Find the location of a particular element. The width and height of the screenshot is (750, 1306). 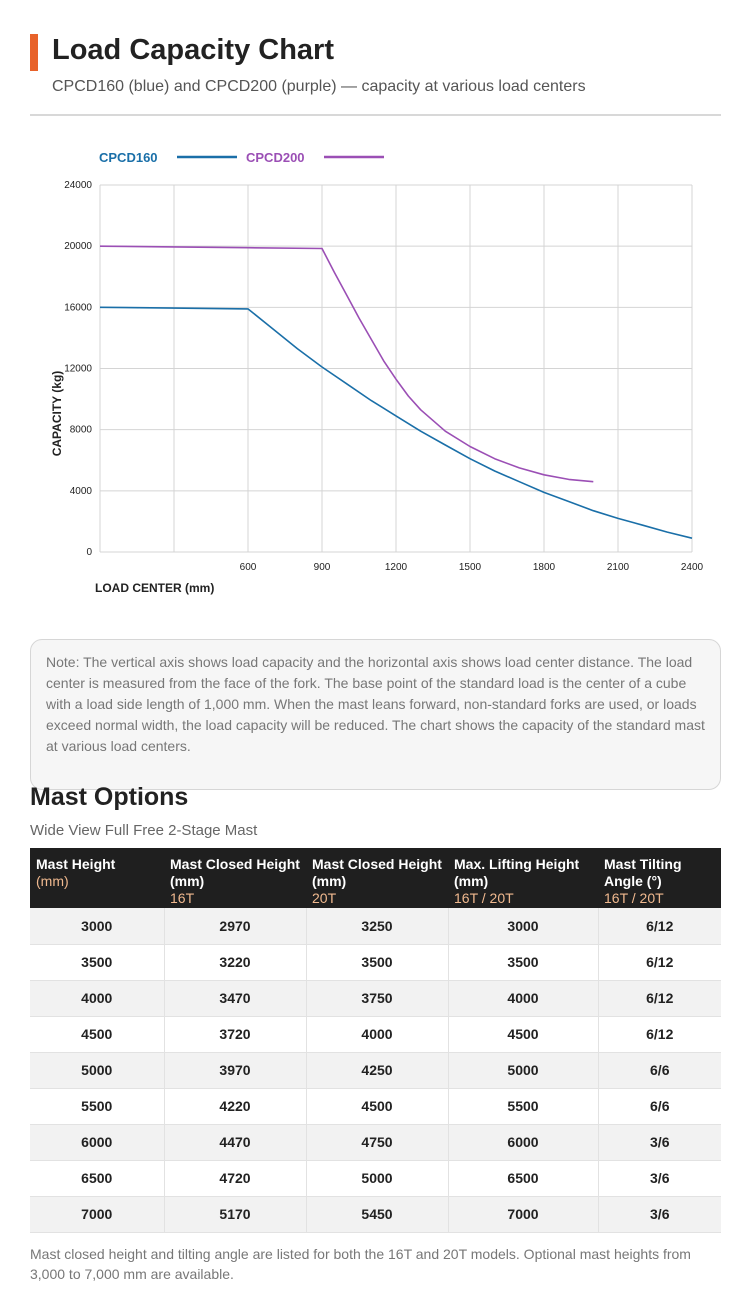

column-header-label: Max. Lifting Height (mm) is located at coordinates (517, 872).